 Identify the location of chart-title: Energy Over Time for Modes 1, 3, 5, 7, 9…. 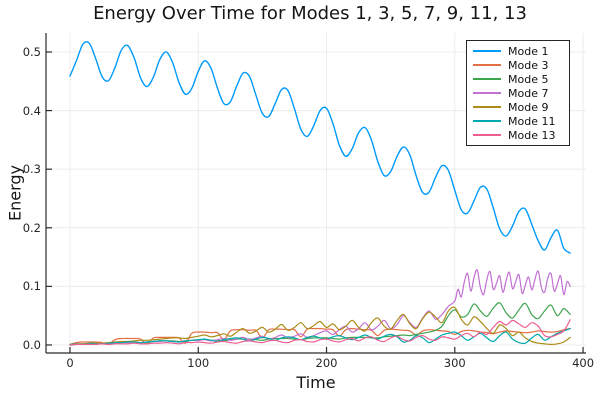
(310, 13).